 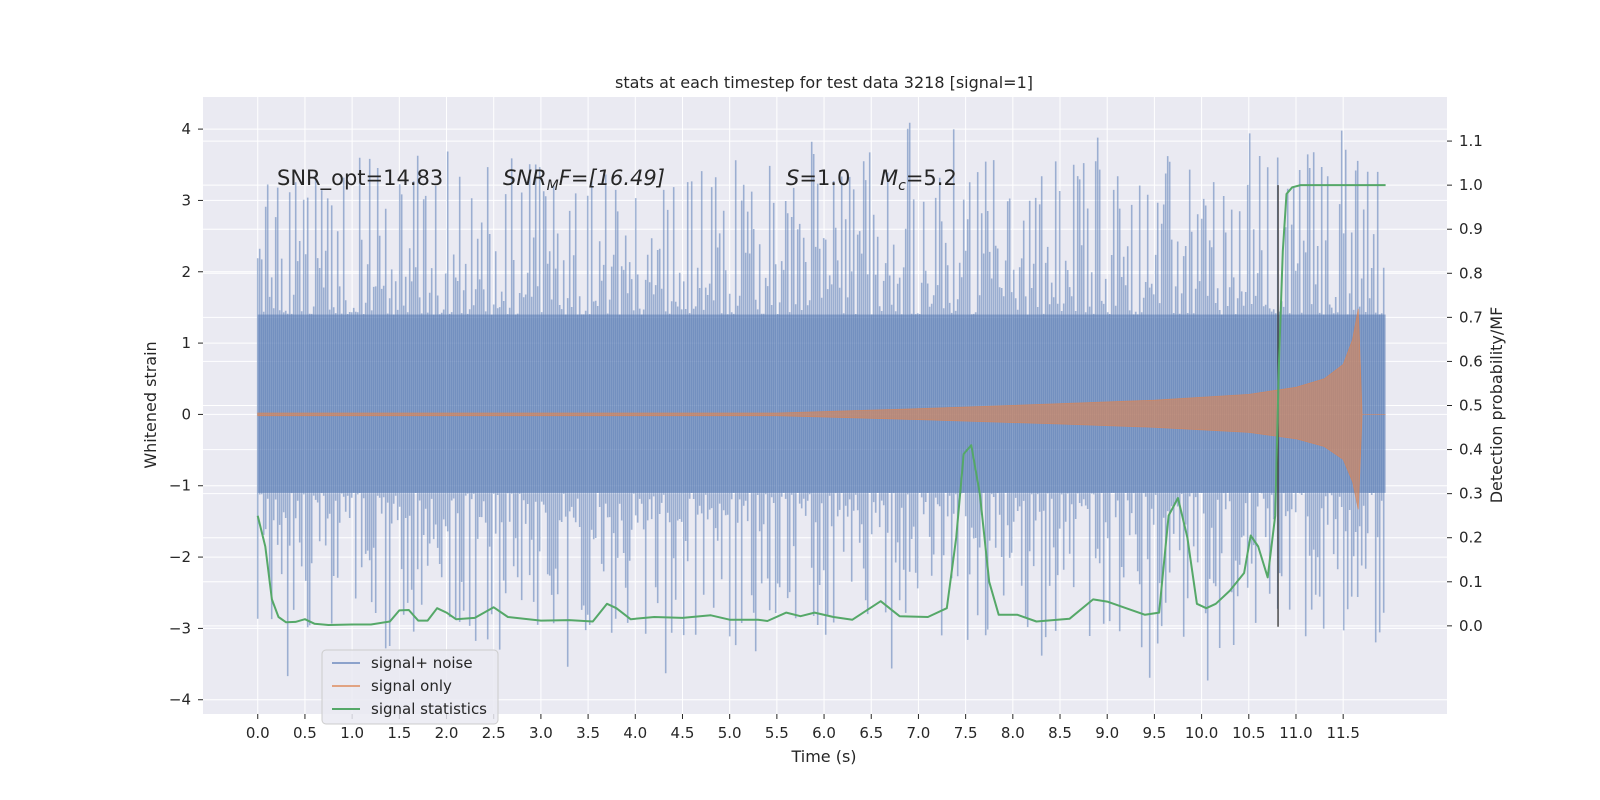 I want to click on x-tick-label: 10.5, so click(x=1248, y=733).